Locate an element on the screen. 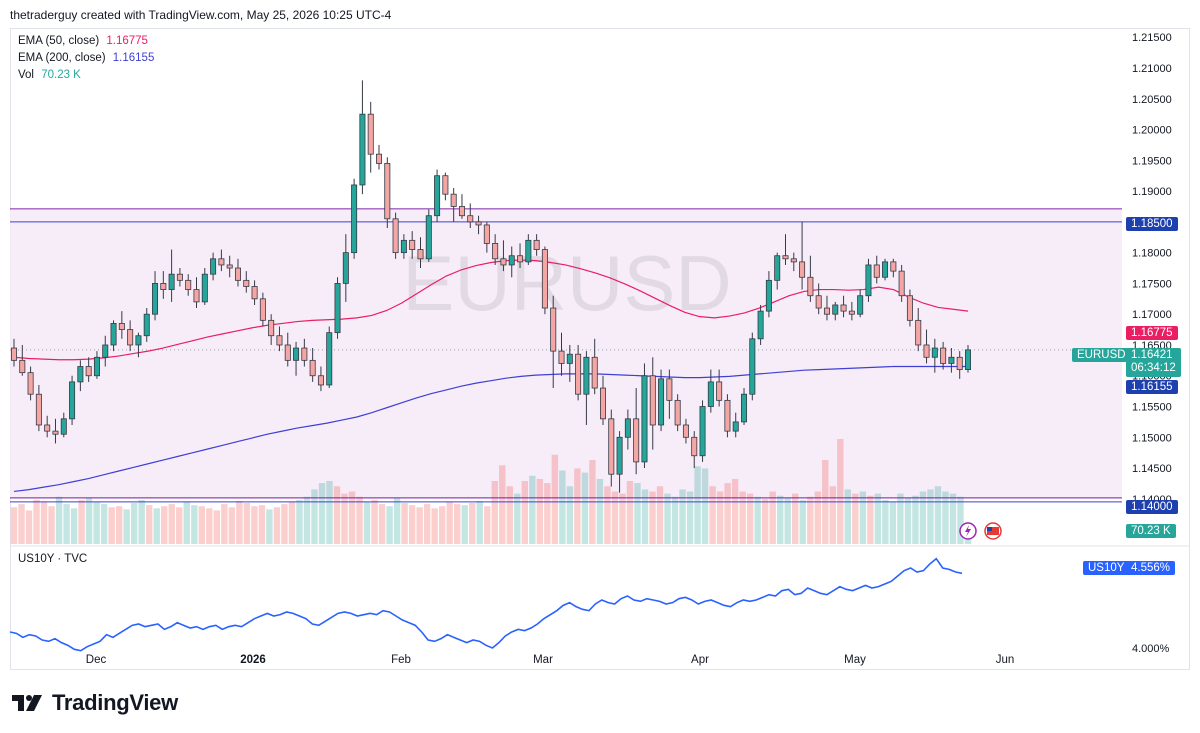  legend-ema200: EMA (200, close) 1.16155 is located at coordinates (86, 58).